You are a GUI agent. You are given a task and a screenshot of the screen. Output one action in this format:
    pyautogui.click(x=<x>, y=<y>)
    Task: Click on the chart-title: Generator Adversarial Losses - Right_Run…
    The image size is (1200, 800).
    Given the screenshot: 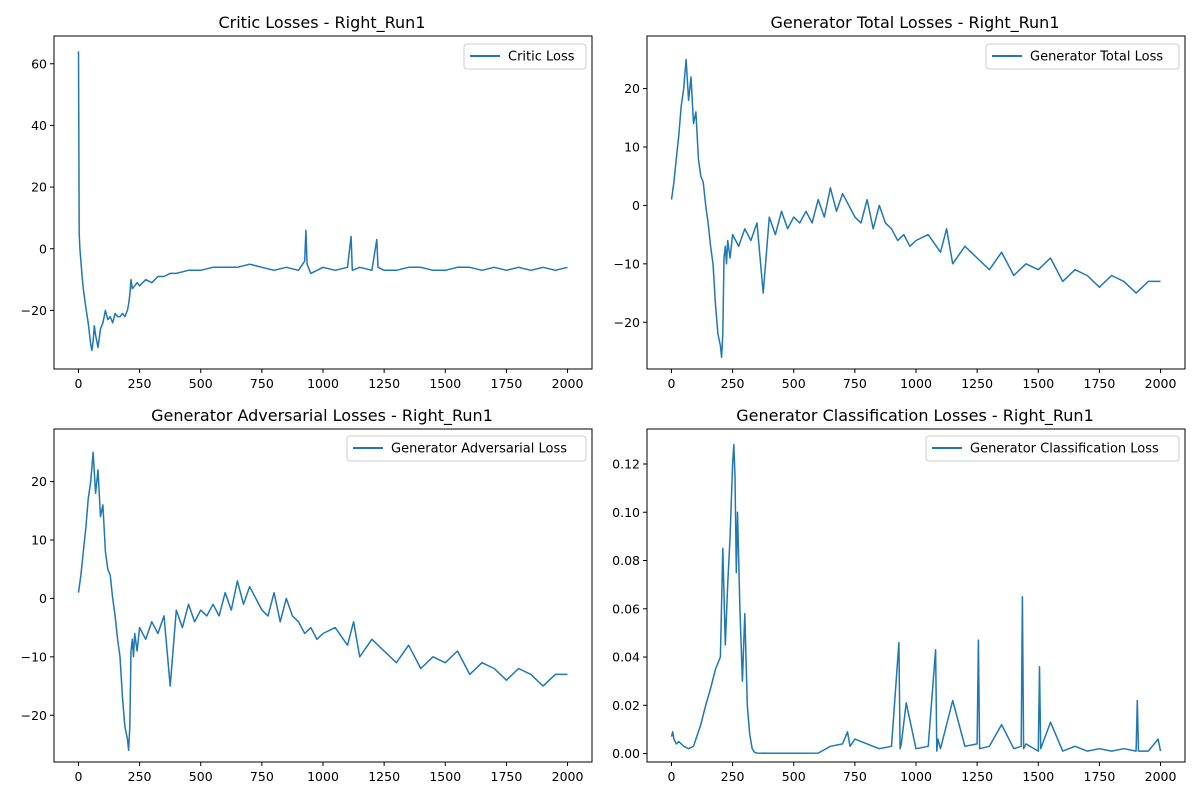 What is the action you would take?
    pyautogui.click(x=322, y=416)
    